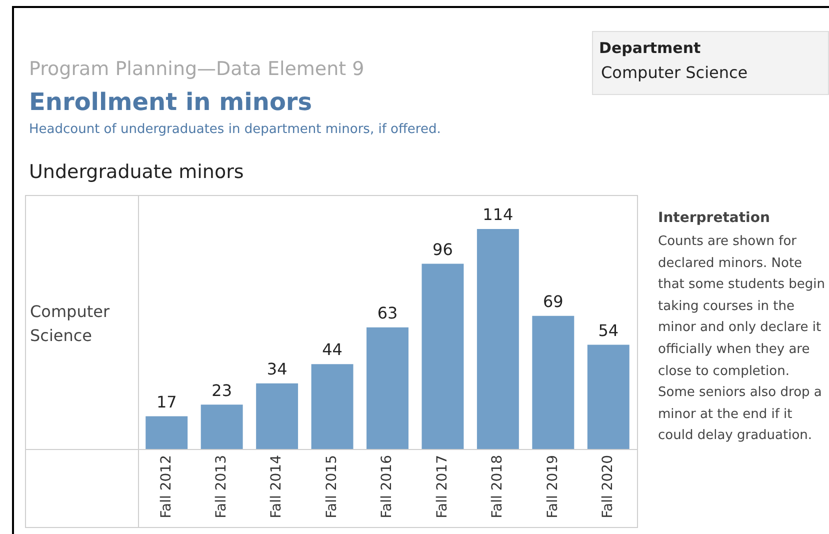 The height and width of the screenshot is (534, 829). Describe the element at coordinates (277, 369) in the screenshot. I see `data-label: 34` at that location.